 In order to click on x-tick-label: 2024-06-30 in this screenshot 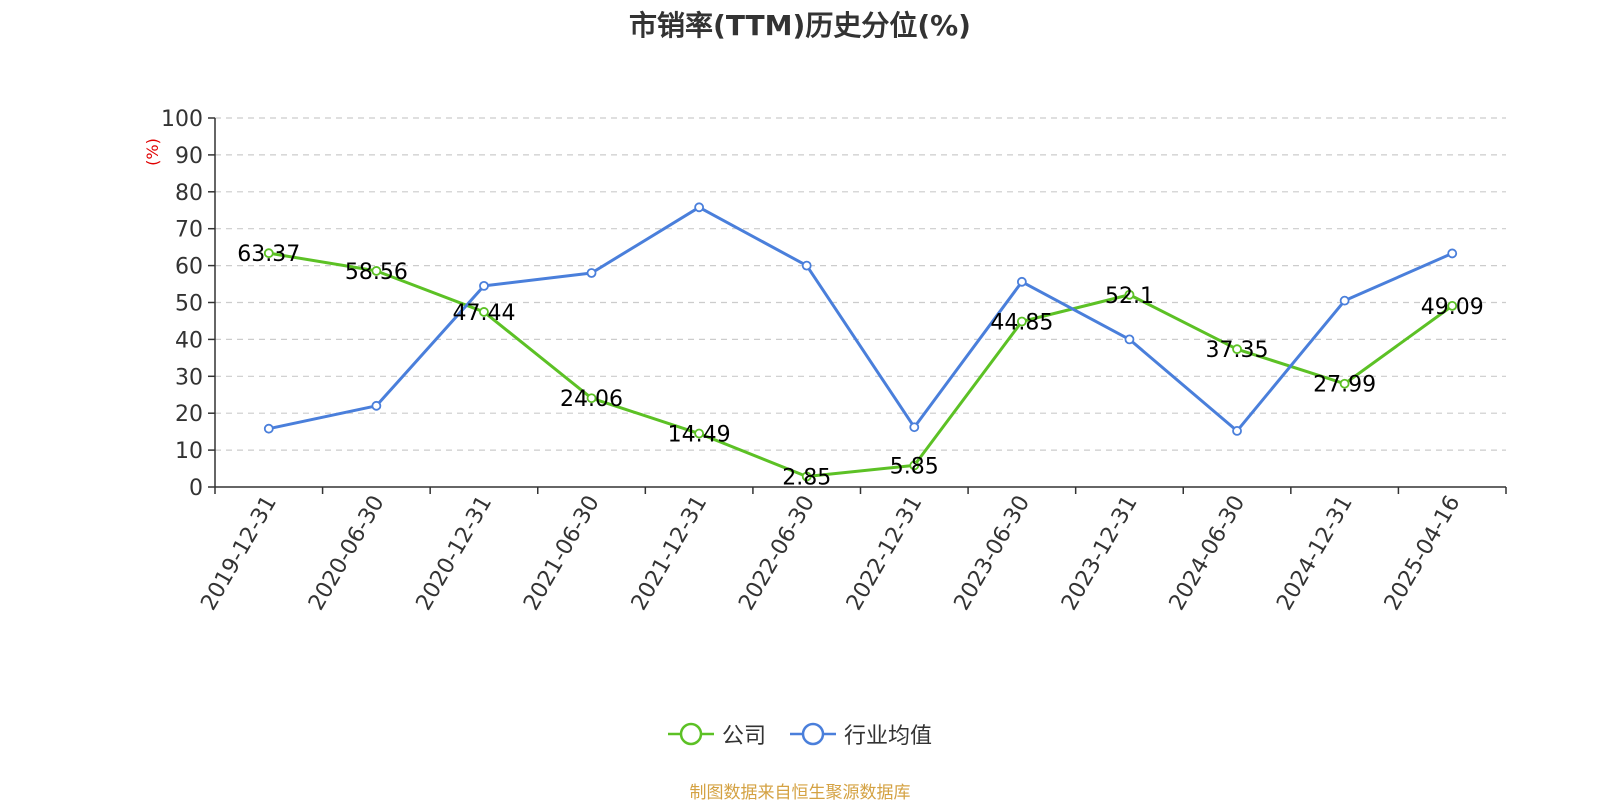, I will do `click(1208, 553)`.